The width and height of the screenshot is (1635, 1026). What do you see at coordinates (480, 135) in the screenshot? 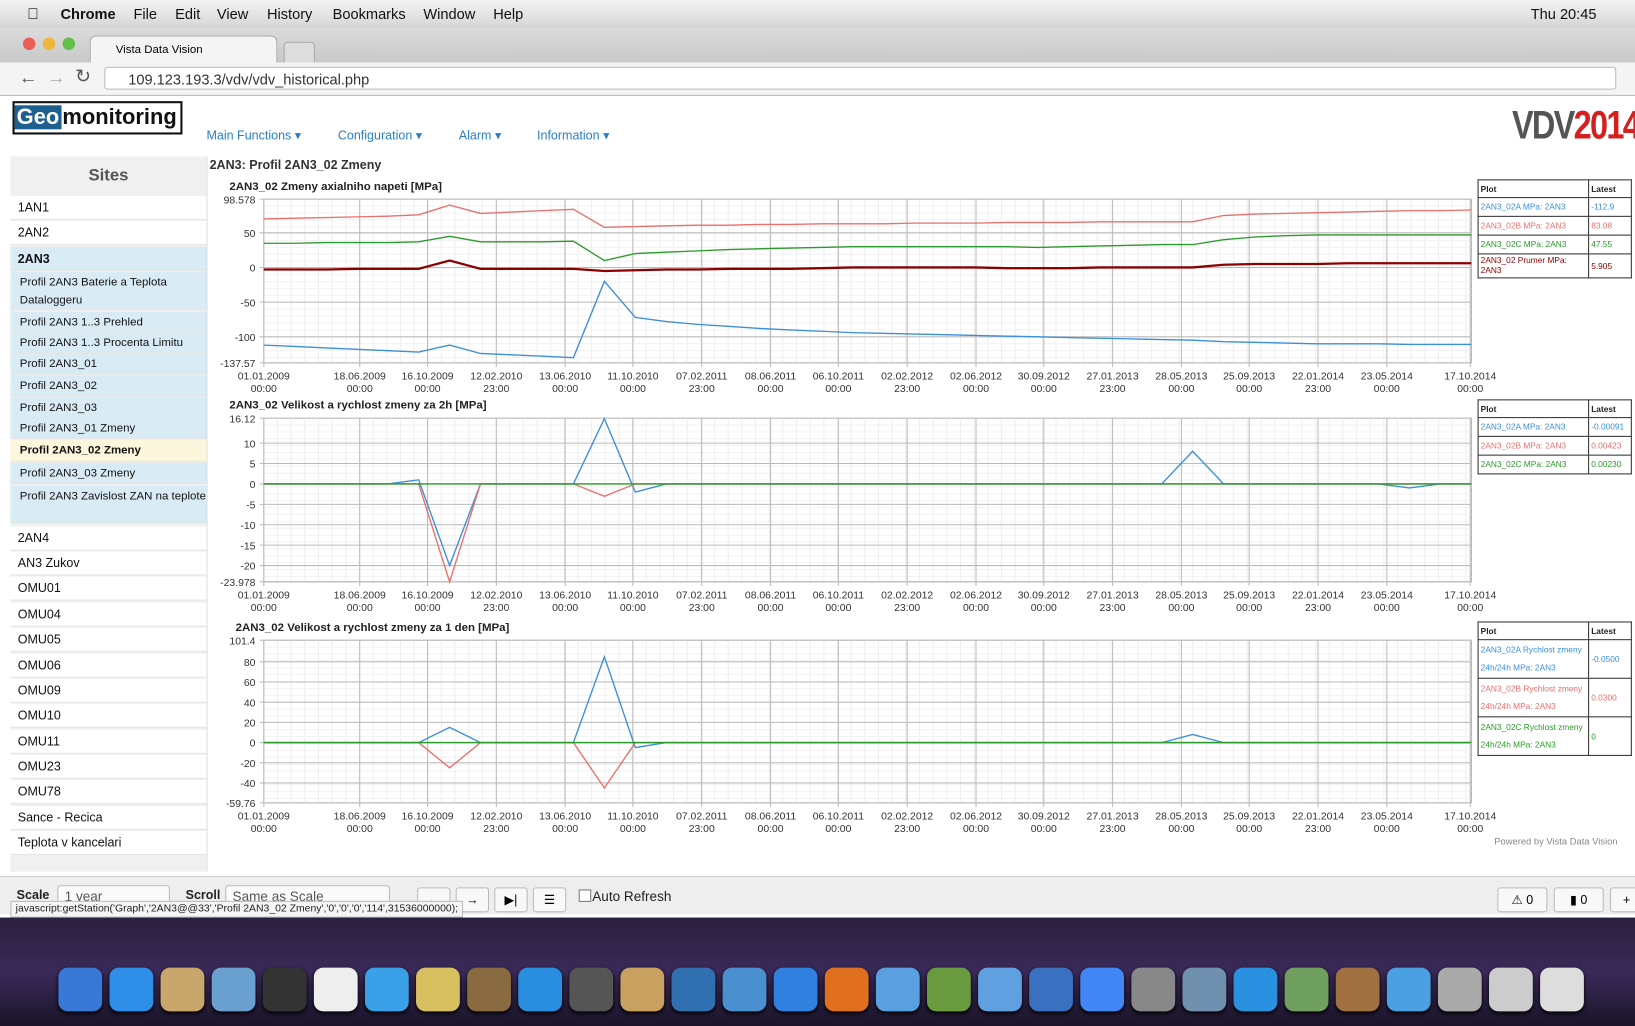
I see `nav-menu: Alarm ▾` at bounding box center [480, 135].